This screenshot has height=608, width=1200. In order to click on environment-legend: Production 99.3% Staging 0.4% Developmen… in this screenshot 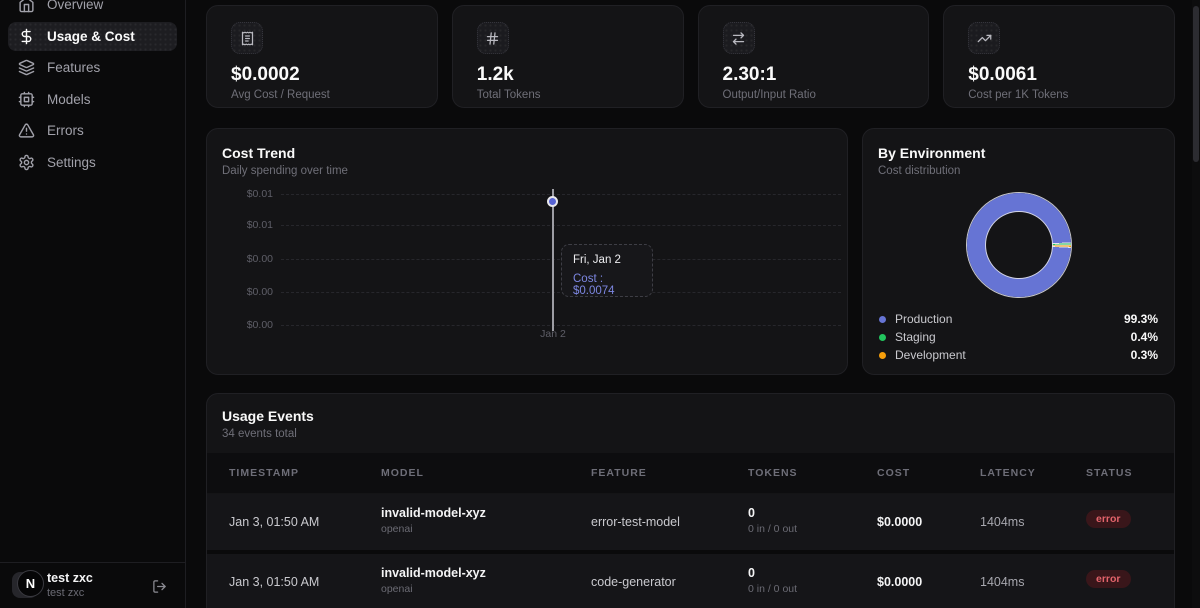, I will do `click(1018, 337)`.